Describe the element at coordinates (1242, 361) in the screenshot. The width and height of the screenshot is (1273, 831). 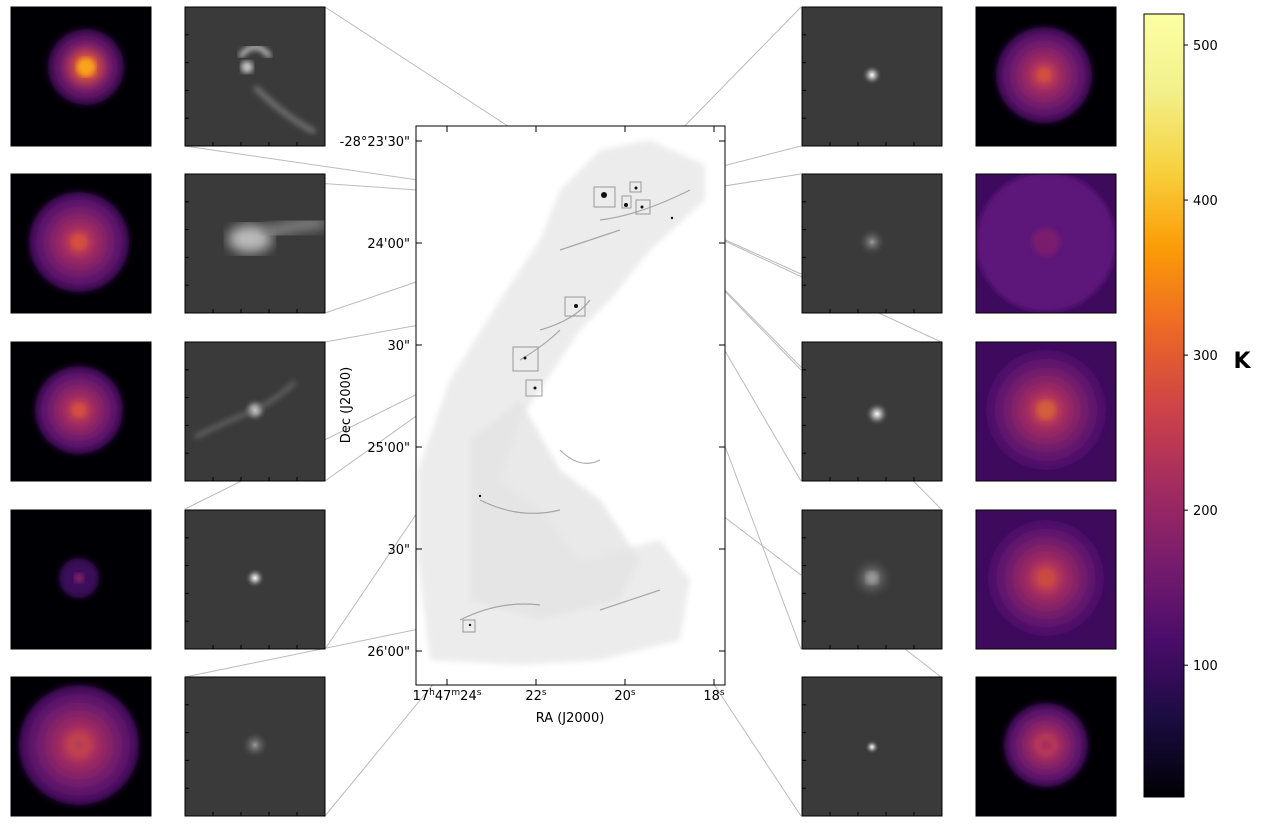
I see `colorbar-label: K` at that location.